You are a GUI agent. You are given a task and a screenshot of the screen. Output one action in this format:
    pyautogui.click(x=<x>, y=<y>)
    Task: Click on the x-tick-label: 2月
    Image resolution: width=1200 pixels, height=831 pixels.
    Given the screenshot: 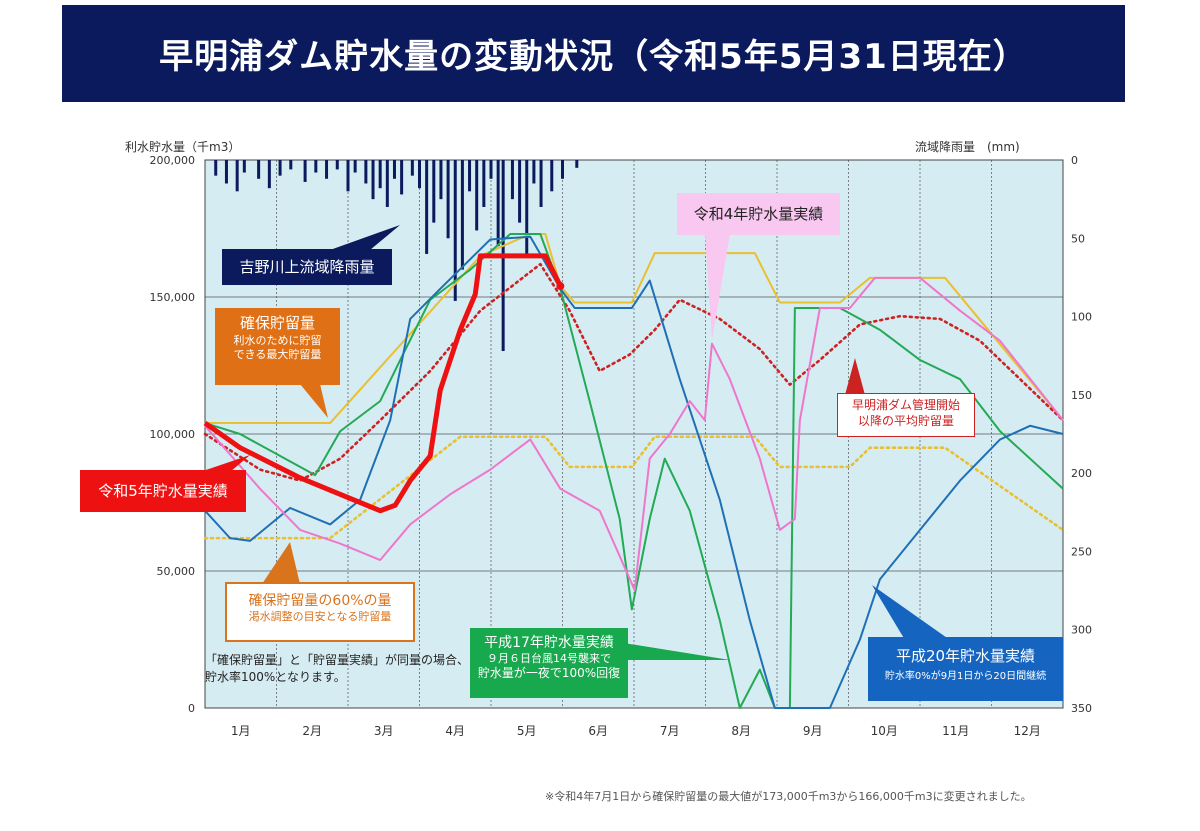 What is the action you would take?
    pyautogui.click(x=312, y=731)
    